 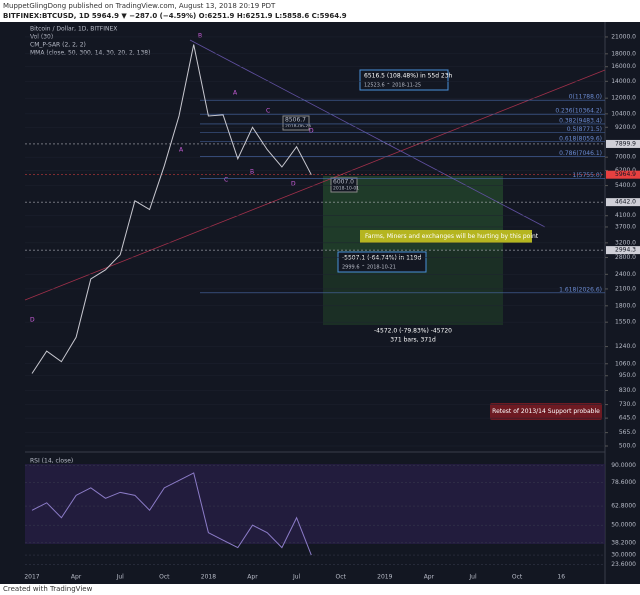 What do you see at coordinates (31, 577) in the screenshot?
I see `x-tick-label: 2017` at bounding box center [31, 577].